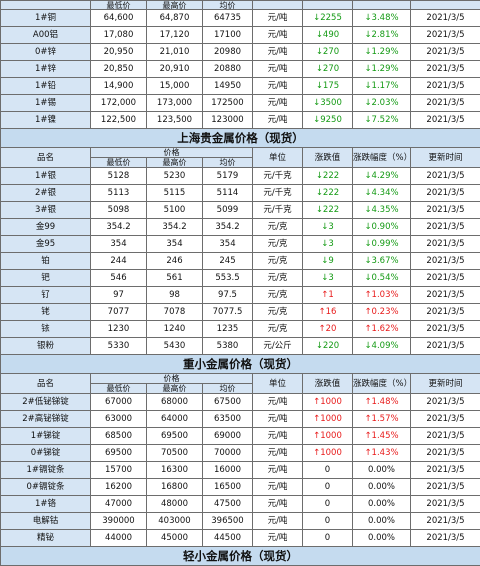 The height and width of the screenshot is (566, 480). Describe the element at coordinates (228, 176) in the screenshot. I see `avg-price: 5179` at that location.